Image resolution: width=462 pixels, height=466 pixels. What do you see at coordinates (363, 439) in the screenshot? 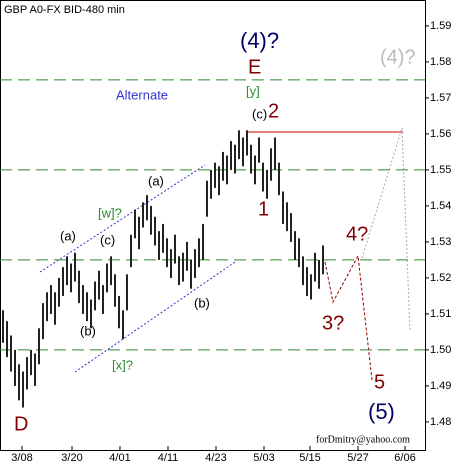
I see `footer: forDmitry@yahoo.com` at bounding box center [363, 439].